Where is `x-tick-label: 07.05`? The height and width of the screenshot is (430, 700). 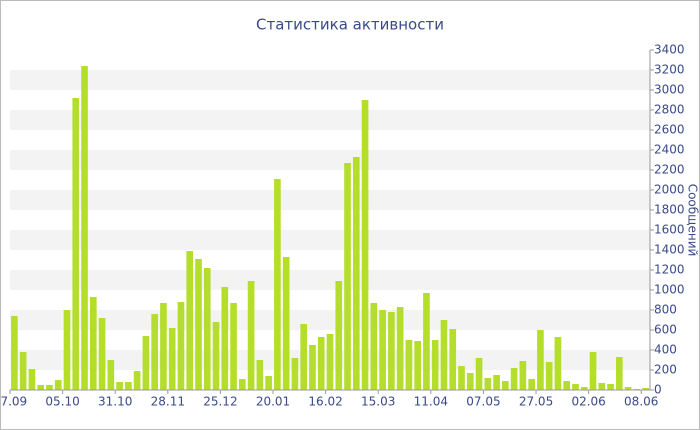
x-tick-label: 07.05 is located at coordinates (483, 402).